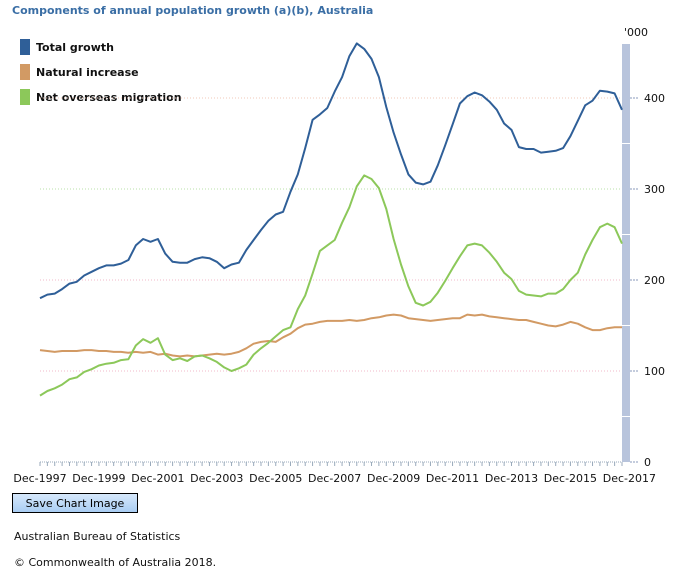 This screenshot has height=583, width=680. What do you see at coordinates (654, 98) in the screenshot?
I see `y-tick-label: 400` at bounding box center [654, 98].